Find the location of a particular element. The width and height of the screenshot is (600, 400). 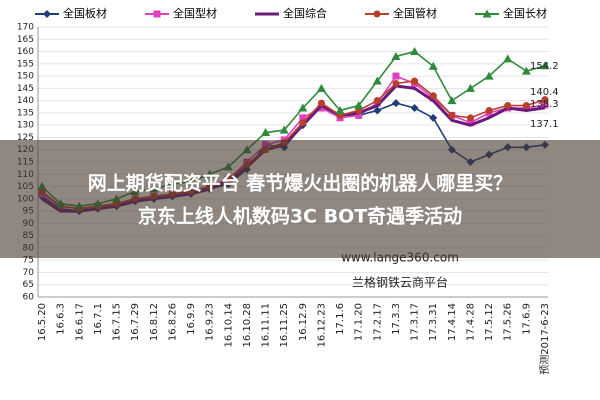

legend-label: 全国管材 is located at coordinates (415, 13).